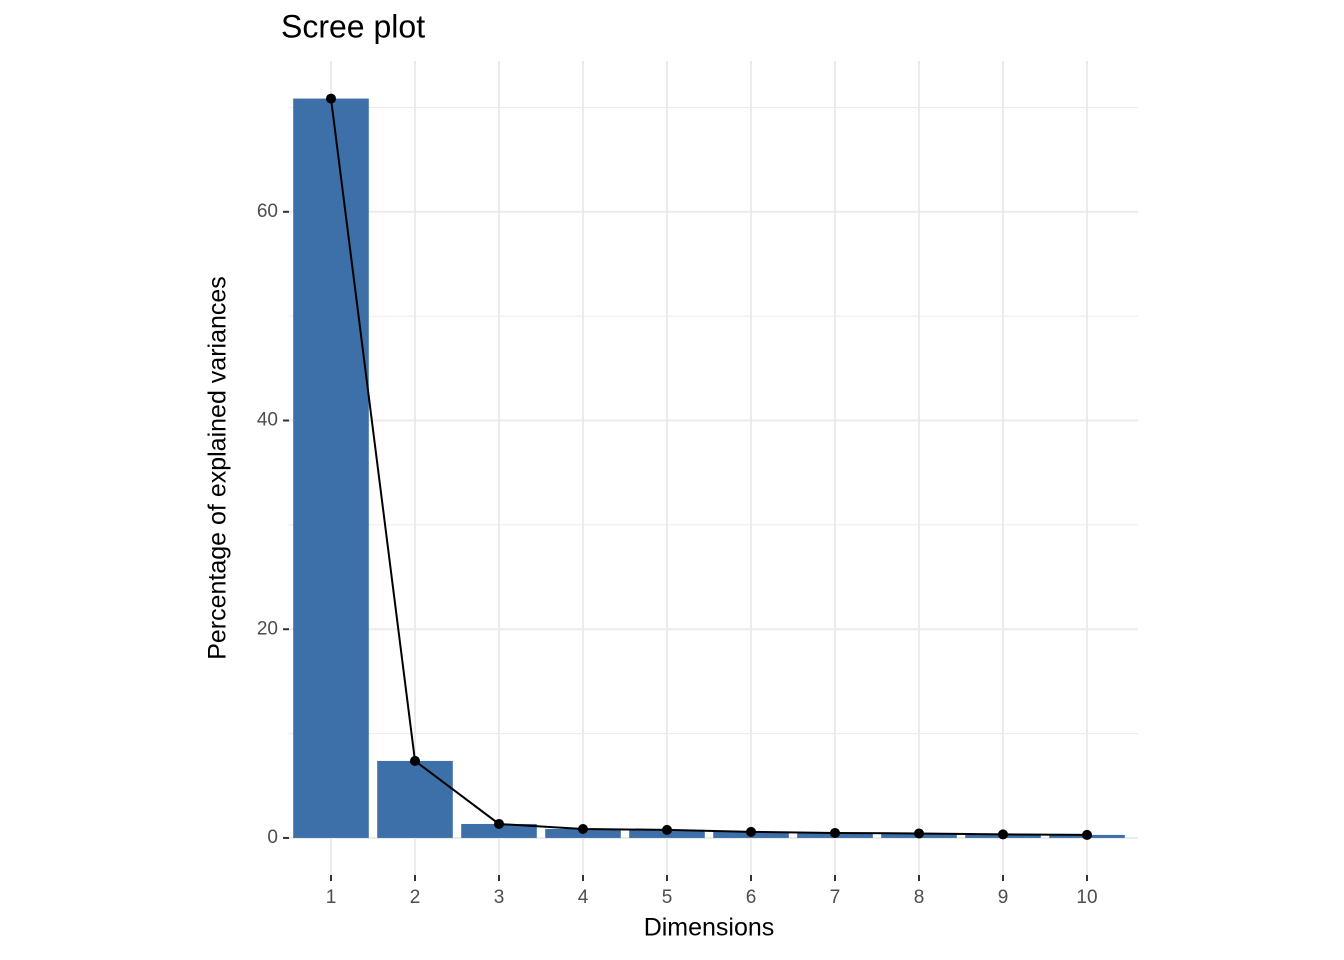 The width and height of the screenshot is (1344, 960). I want to click on x-tick-label: 9, so click(1003, 897).